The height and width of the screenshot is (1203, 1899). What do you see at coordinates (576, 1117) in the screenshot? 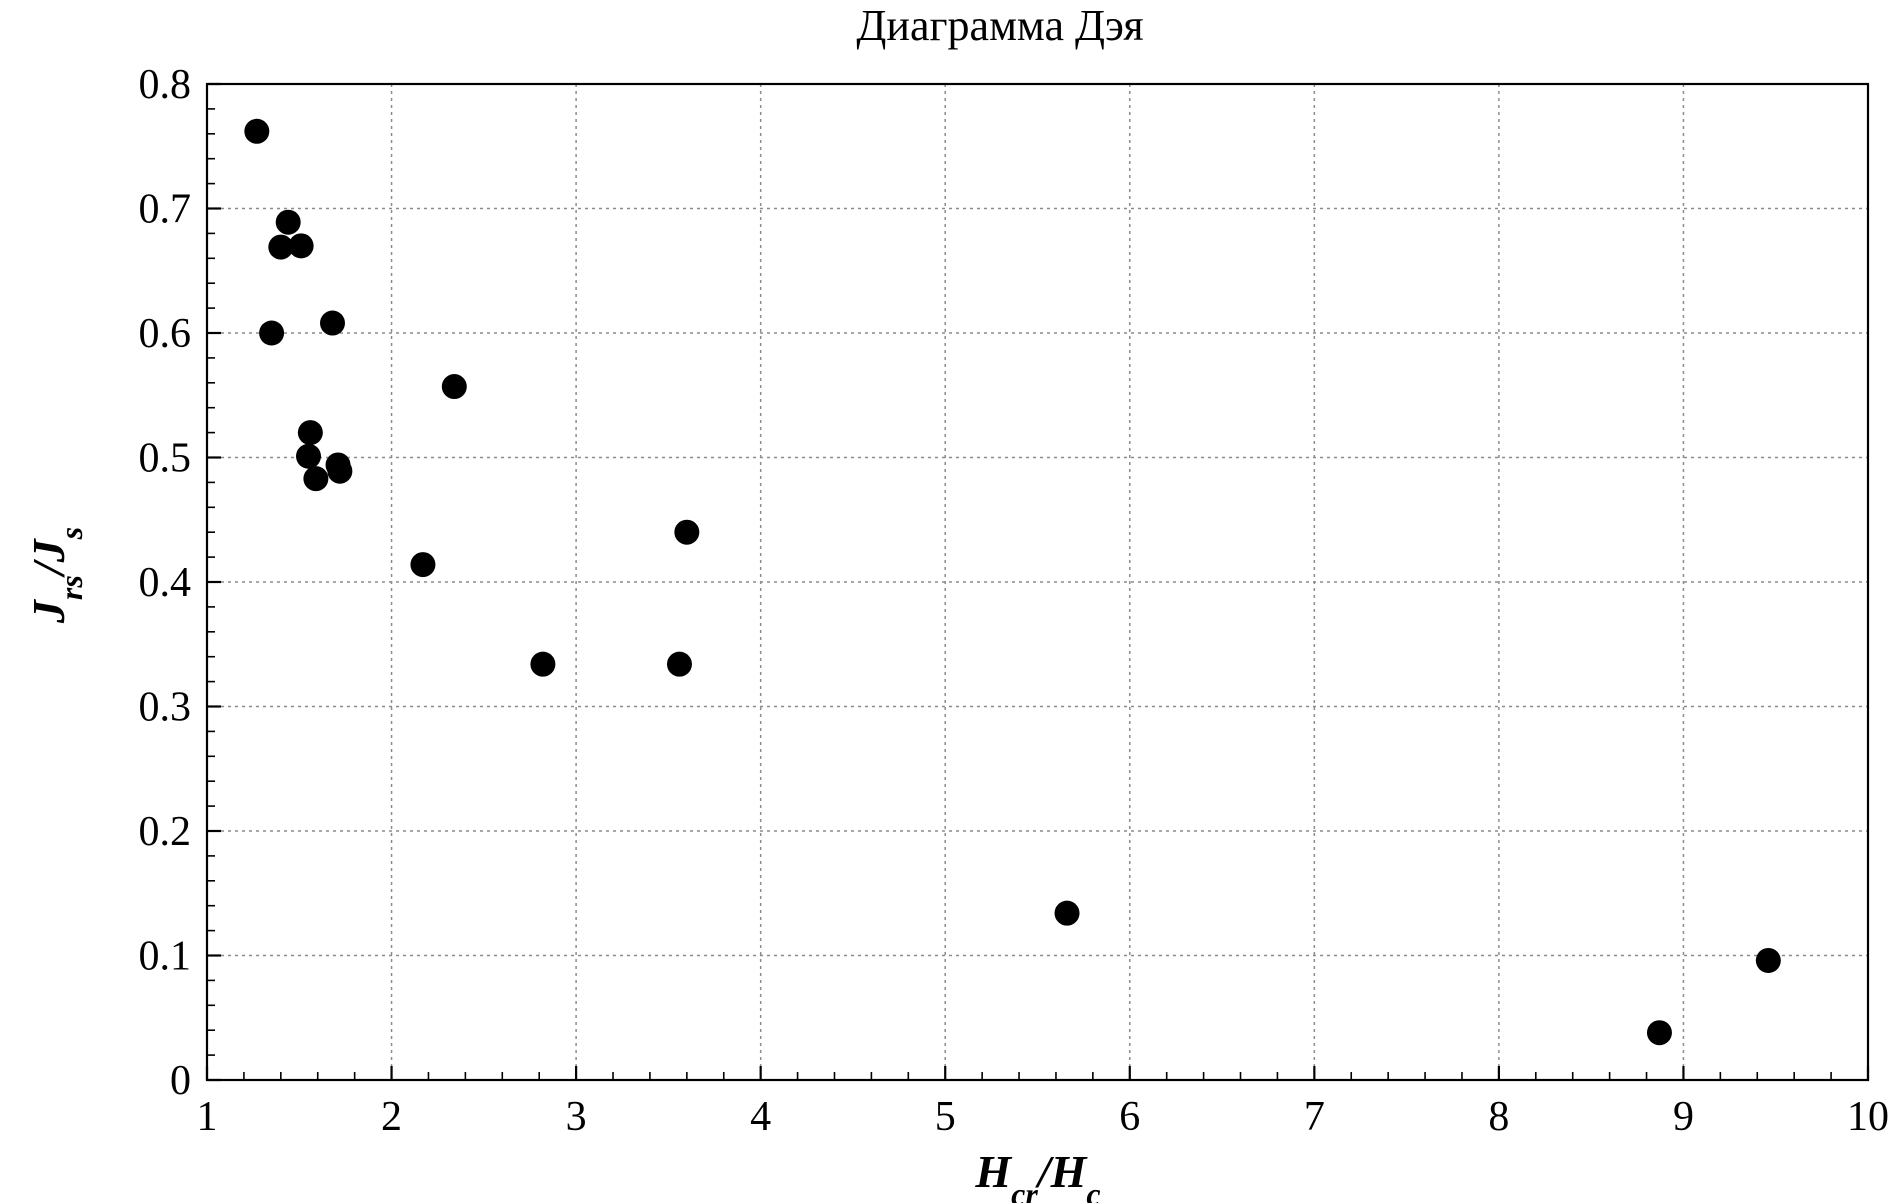
I see `x-tick-label: 3` at bounding box center [576, 1117].